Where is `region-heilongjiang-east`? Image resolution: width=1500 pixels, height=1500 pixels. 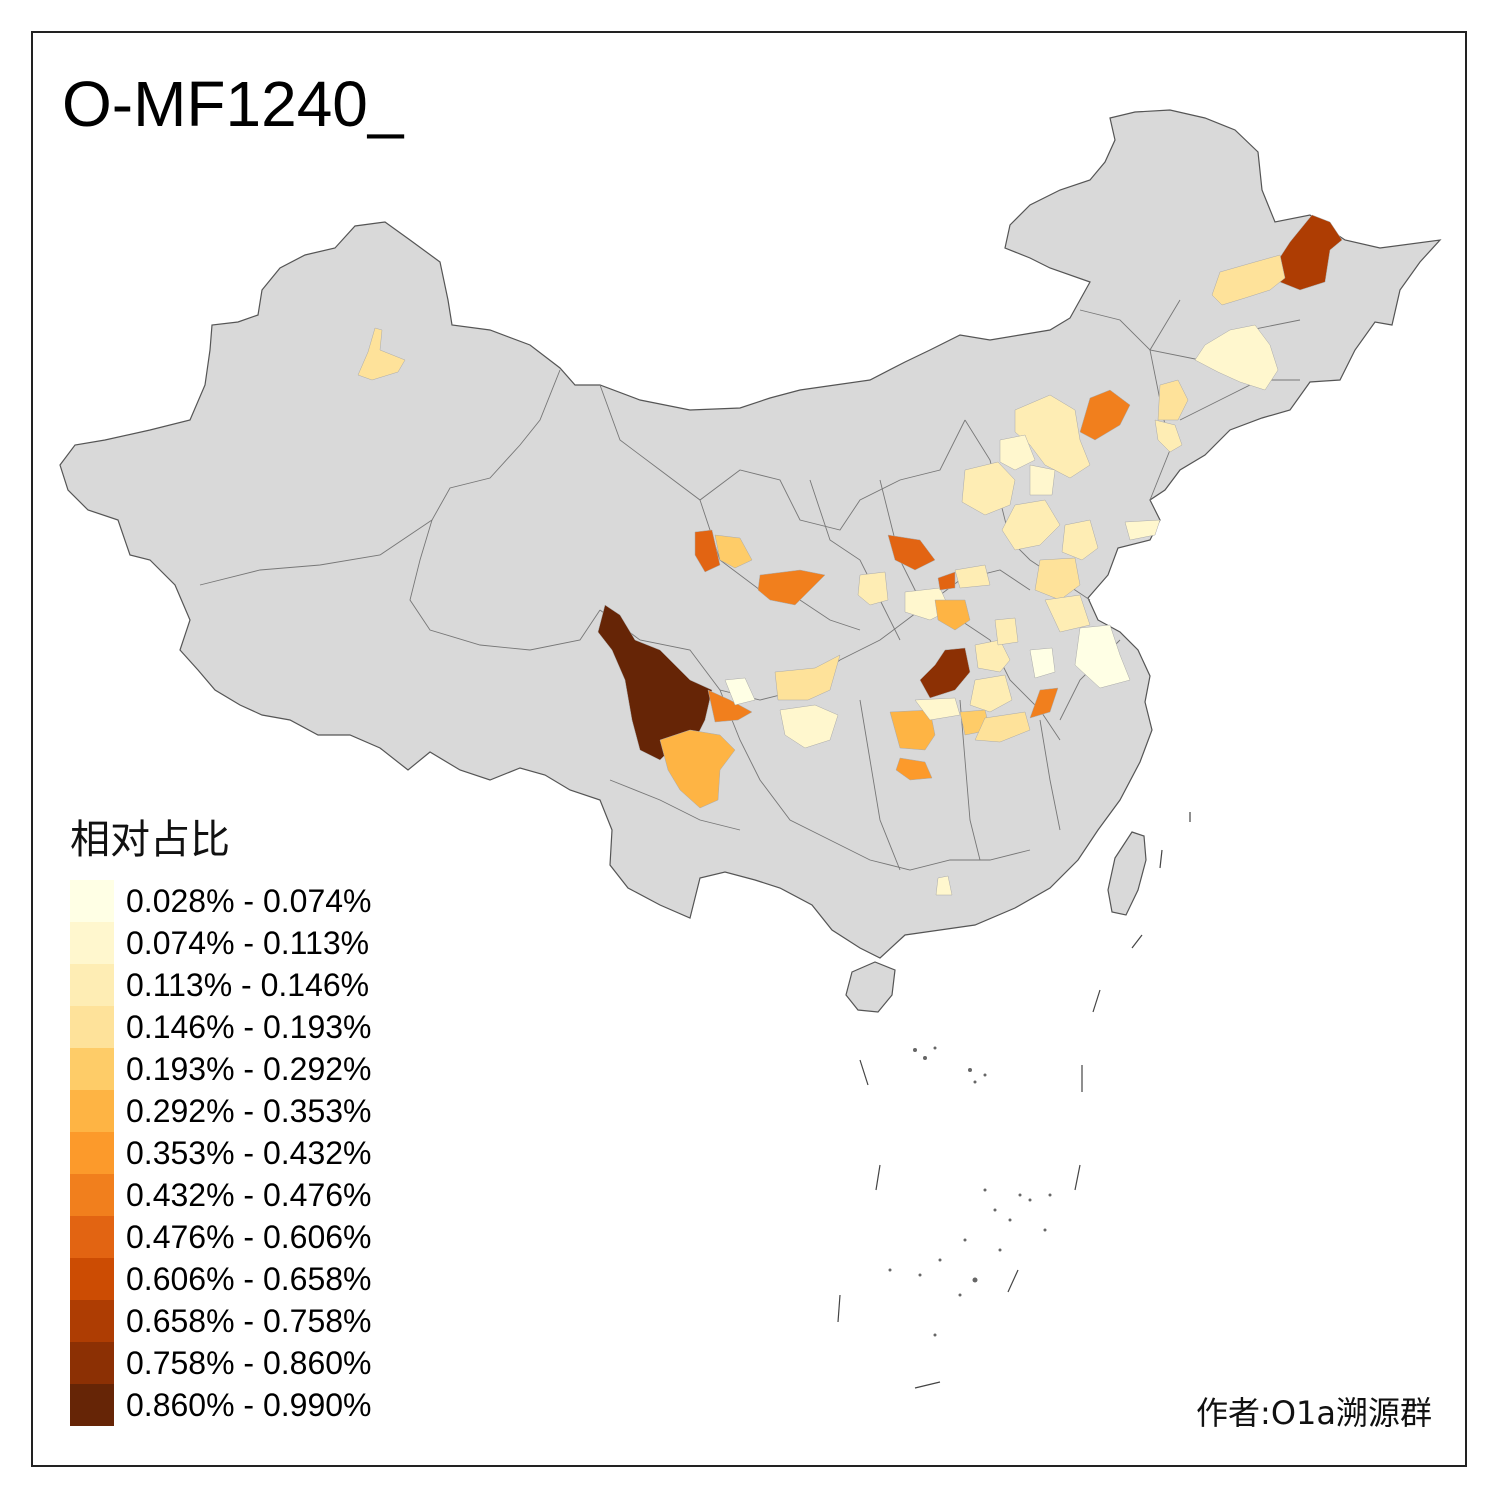
region-heilongjiang-east is located at coordinates (1308, 252).